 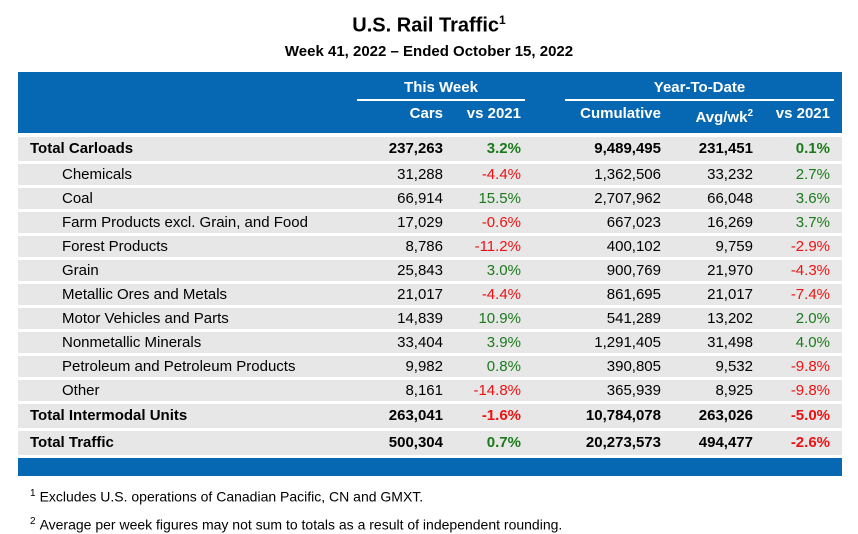 What do you see at coordinates (810, 270) in the screenshot?
I see `vs-2021-ytd-value: -4.3%` at bounding box center [810, 270].